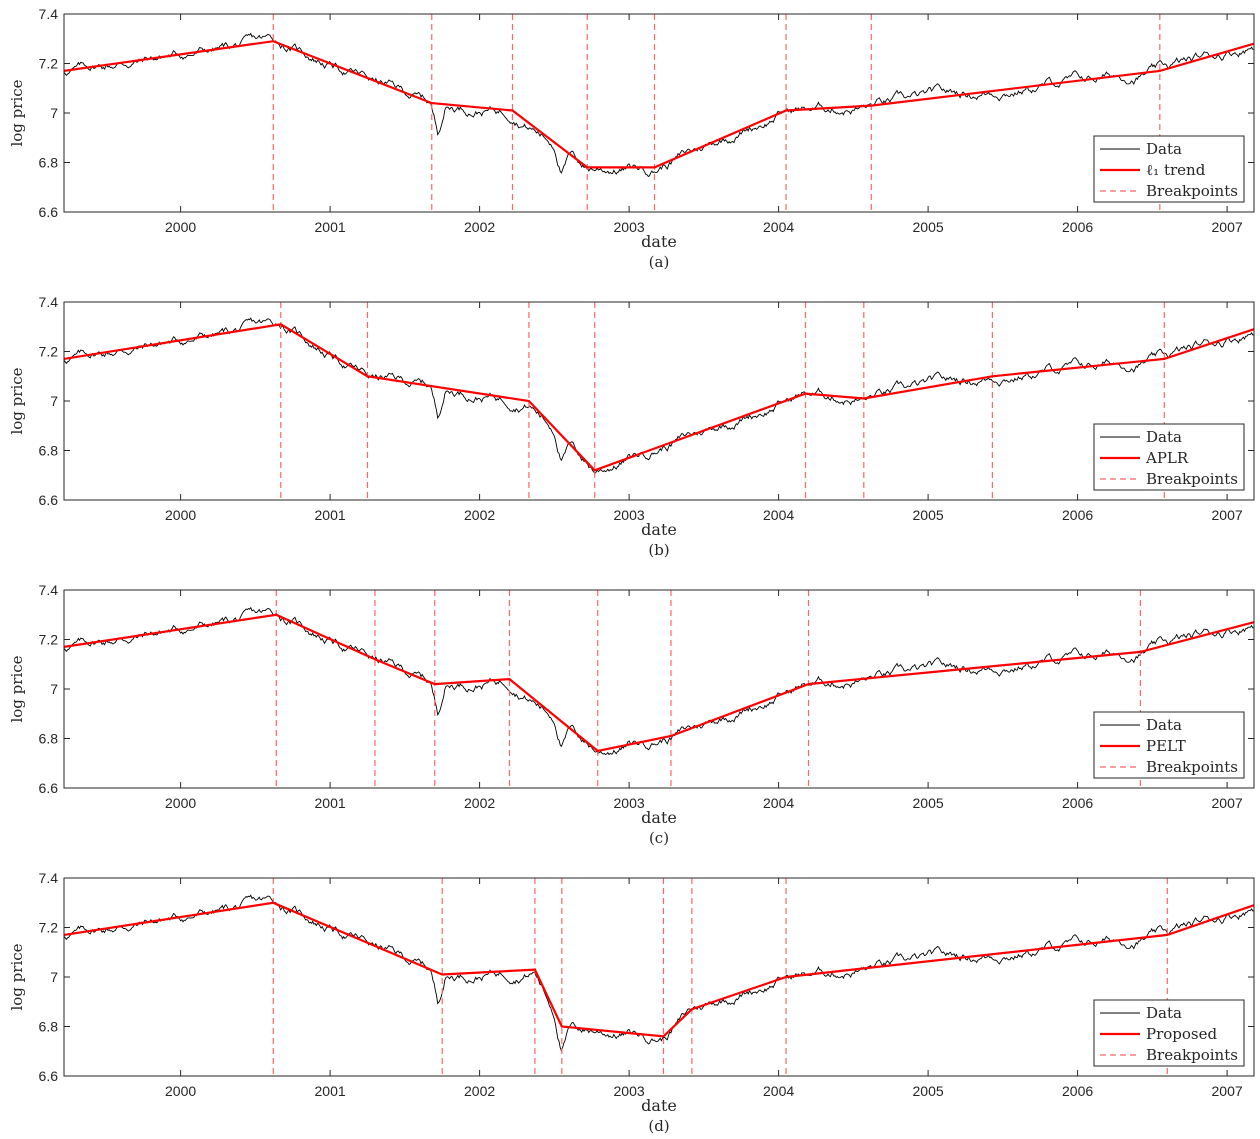 This screenshot has width=1260, height=1139. What do you see at coordinates (658, 550) in the screenshot?
I see `panel-label: (b)` at bounding box center [658, 550].